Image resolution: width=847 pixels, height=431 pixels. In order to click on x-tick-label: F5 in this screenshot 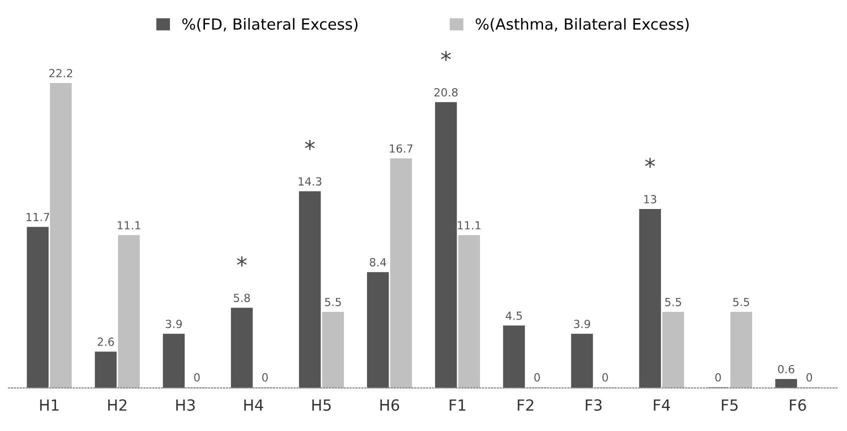, I will do `click(730, 405)`.